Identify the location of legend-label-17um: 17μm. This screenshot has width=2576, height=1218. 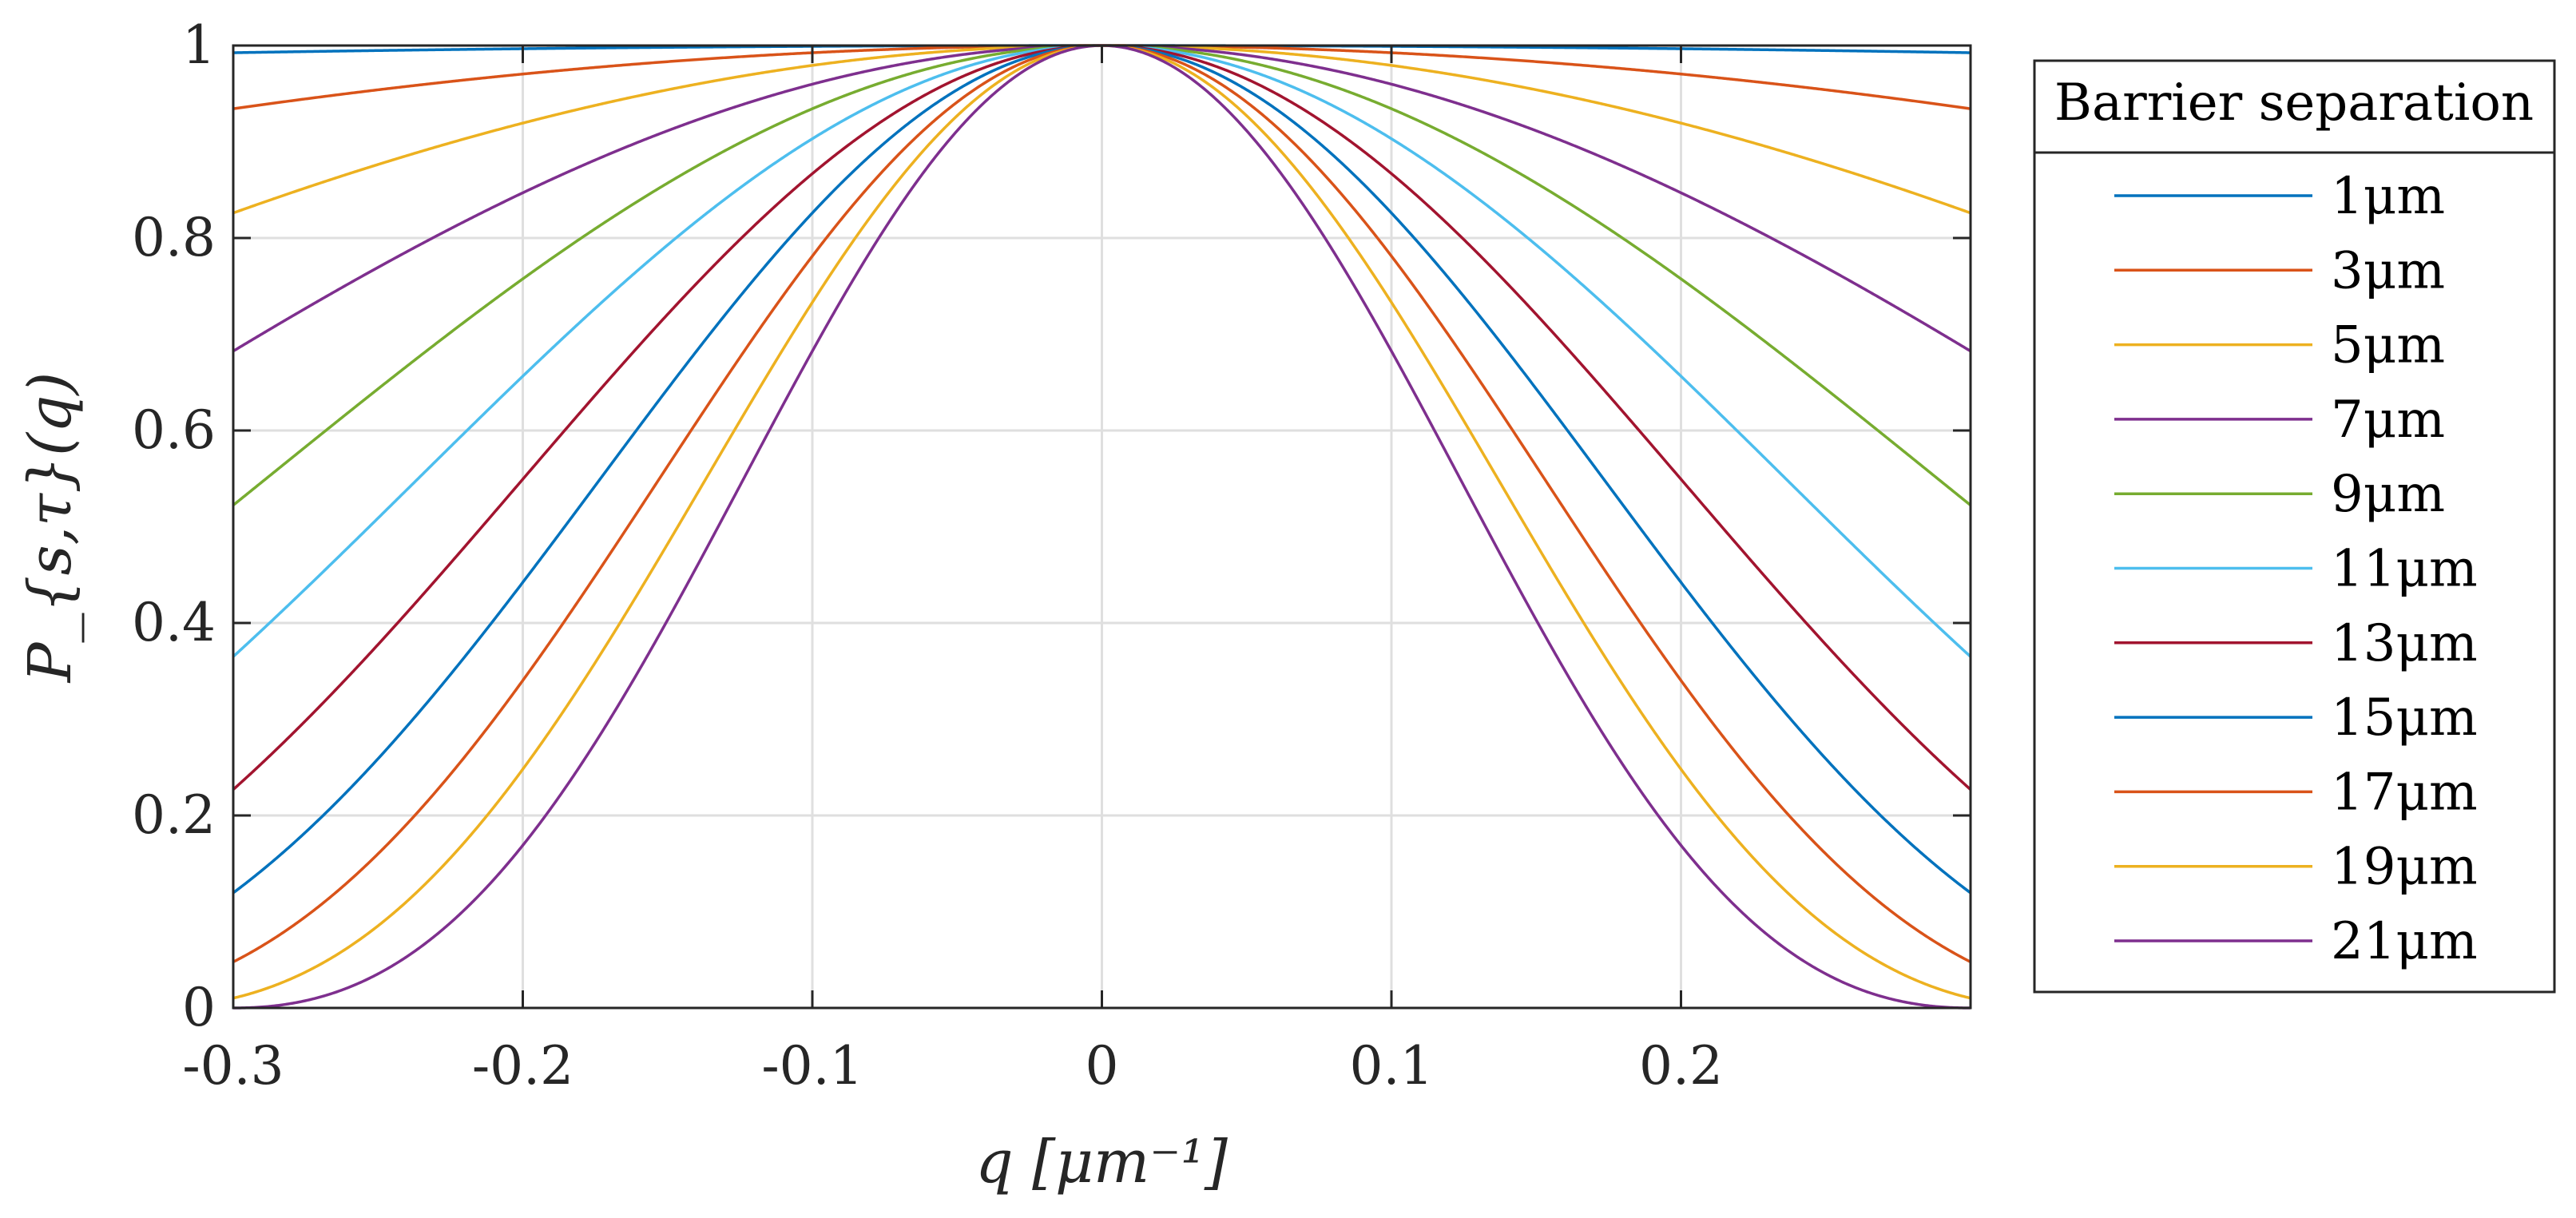
(2404, 792).